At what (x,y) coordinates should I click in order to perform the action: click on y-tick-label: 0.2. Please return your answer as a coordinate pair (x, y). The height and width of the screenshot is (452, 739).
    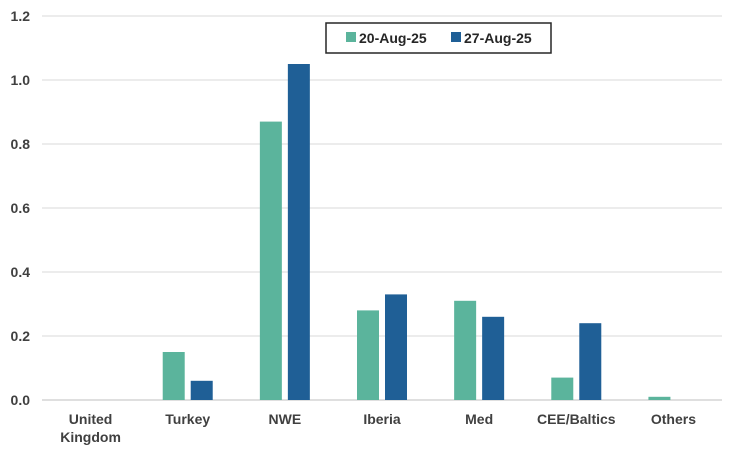
    Looking at the image, I should click on (21, 336).